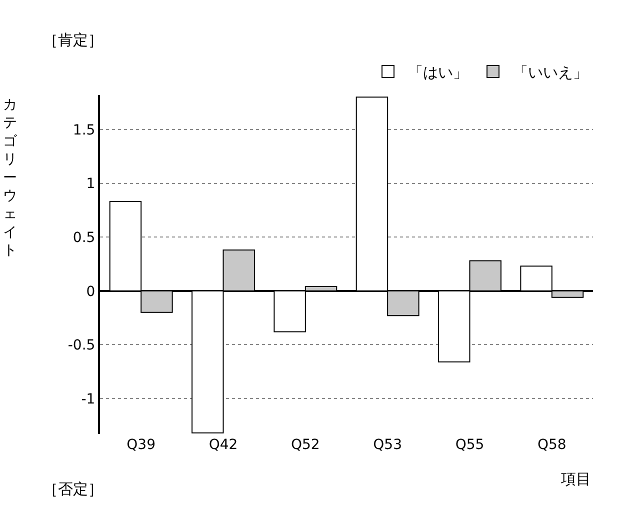 The height and width of the screenshot is (524, 623). I want to click on legend-label: 「はい」, so click(438, 72).